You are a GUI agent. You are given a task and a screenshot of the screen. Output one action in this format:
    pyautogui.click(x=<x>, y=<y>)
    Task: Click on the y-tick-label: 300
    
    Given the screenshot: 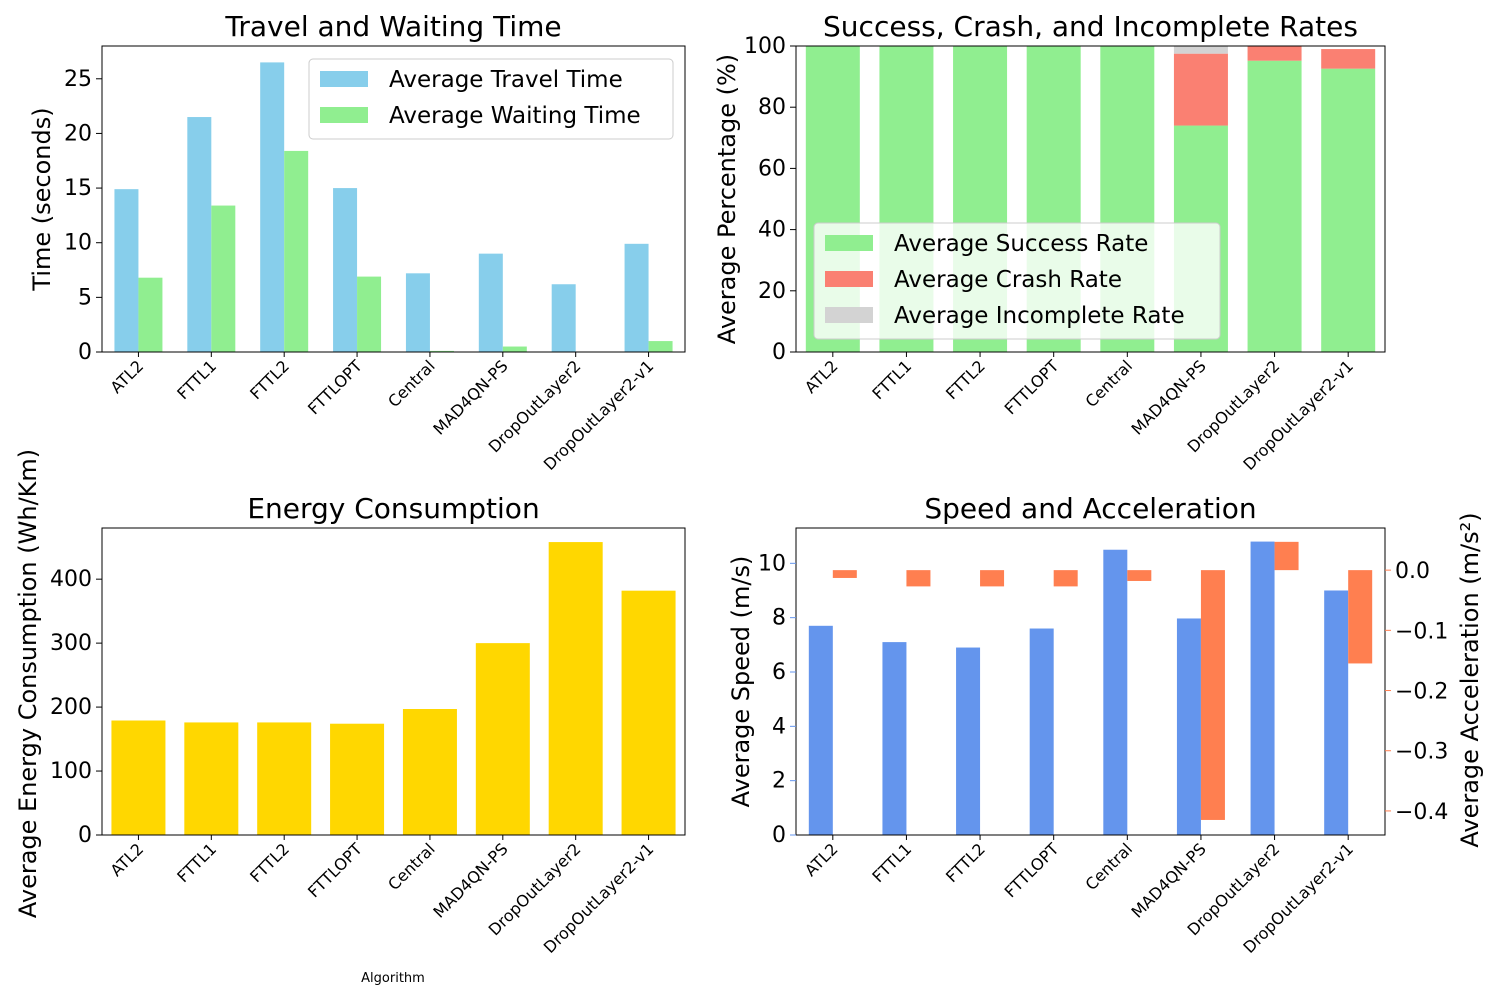 What is the action you would take?
    pyautogui.click(x=71, y=643)
    